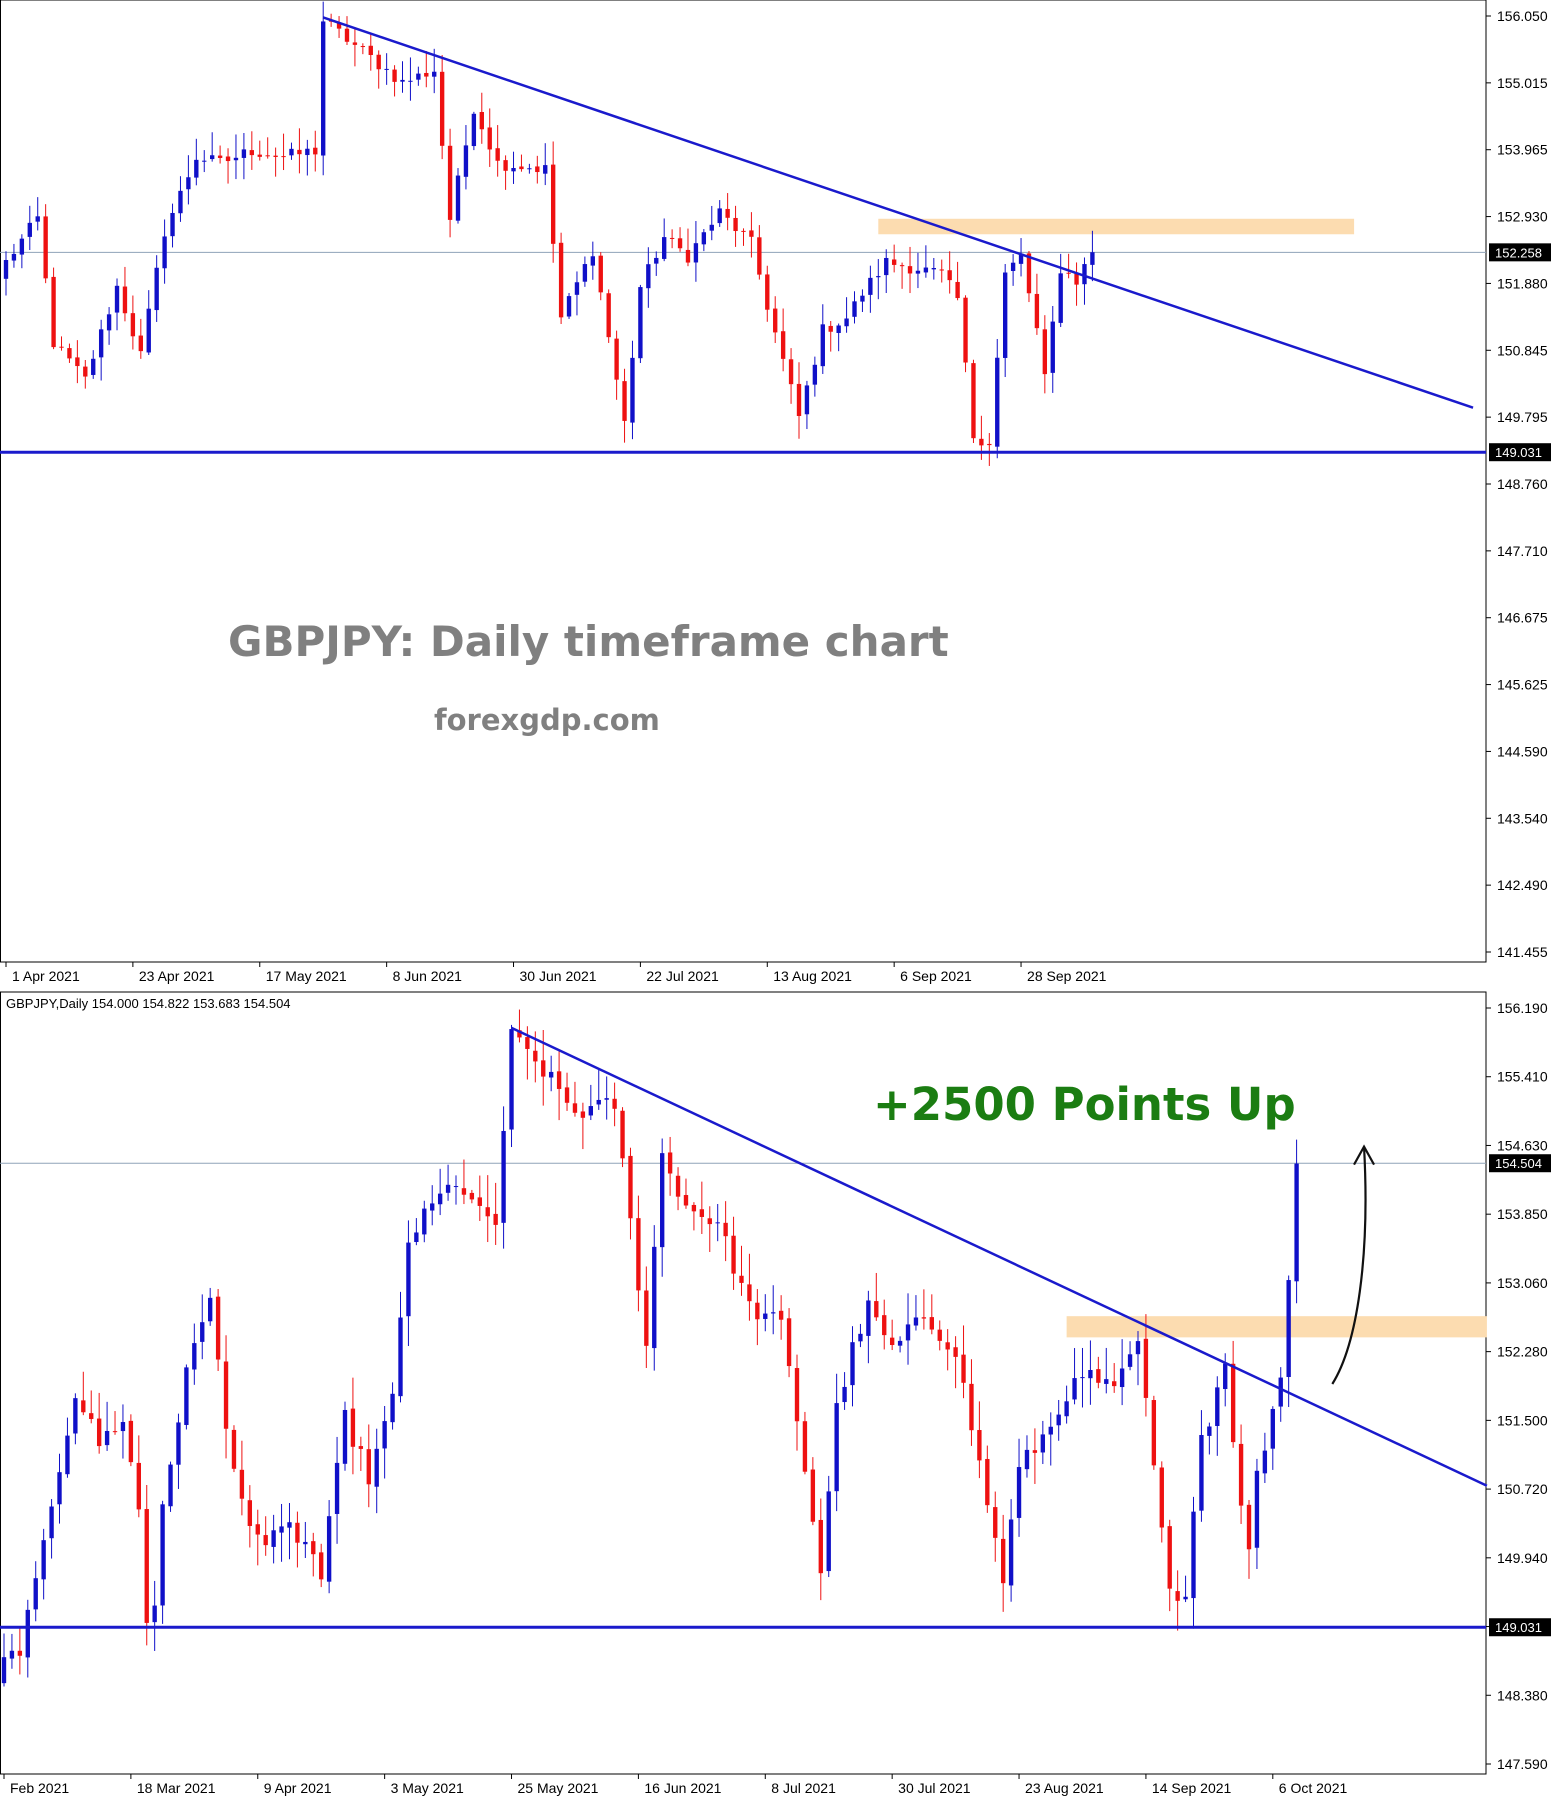  What do you see at coordinates (936, 976) in the screenshot?
I see `x-tick-label: 6 Sep 2021` at bounding box center [936, 976].